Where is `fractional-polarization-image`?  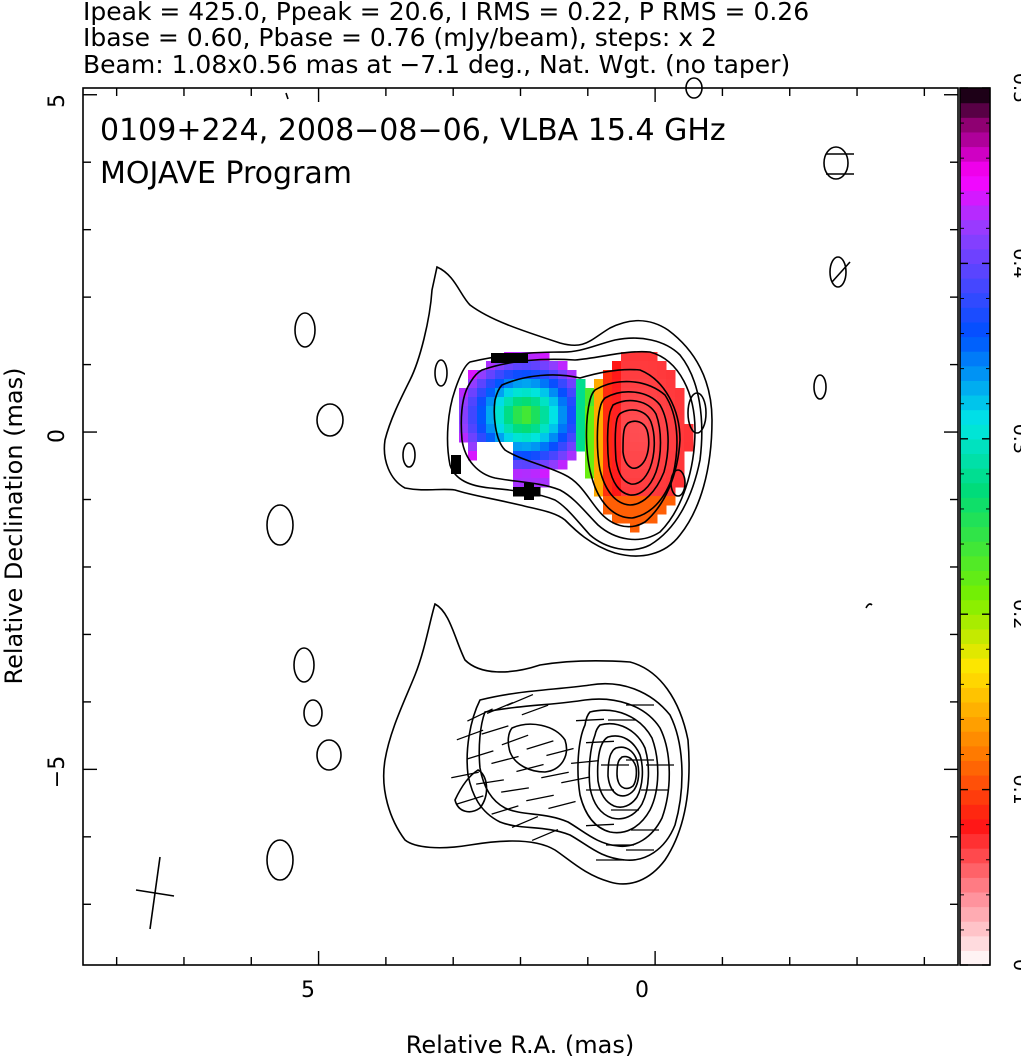
fractional-polarization-image is located at coordinates (572, 442).